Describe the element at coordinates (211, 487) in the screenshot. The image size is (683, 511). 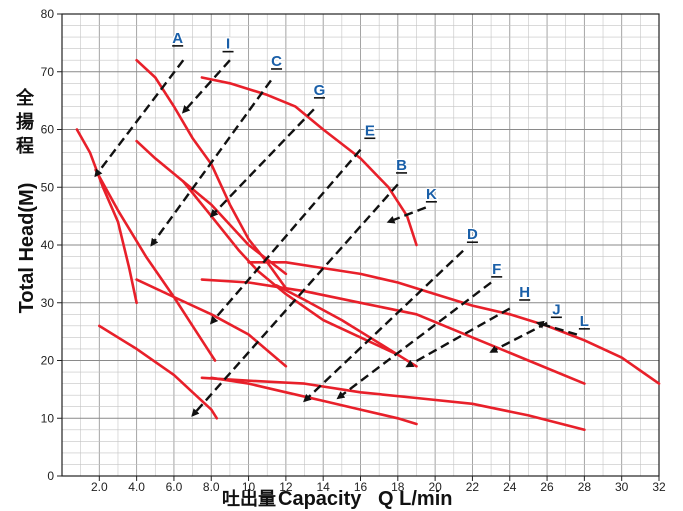
I see `x-tick-label: 8.0` at that location.